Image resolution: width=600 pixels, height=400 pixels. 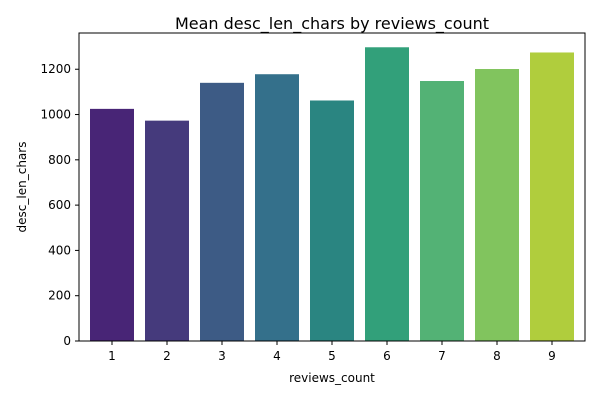 I want to click on y-tick-label-200: 200, so click(x=59, y=296).